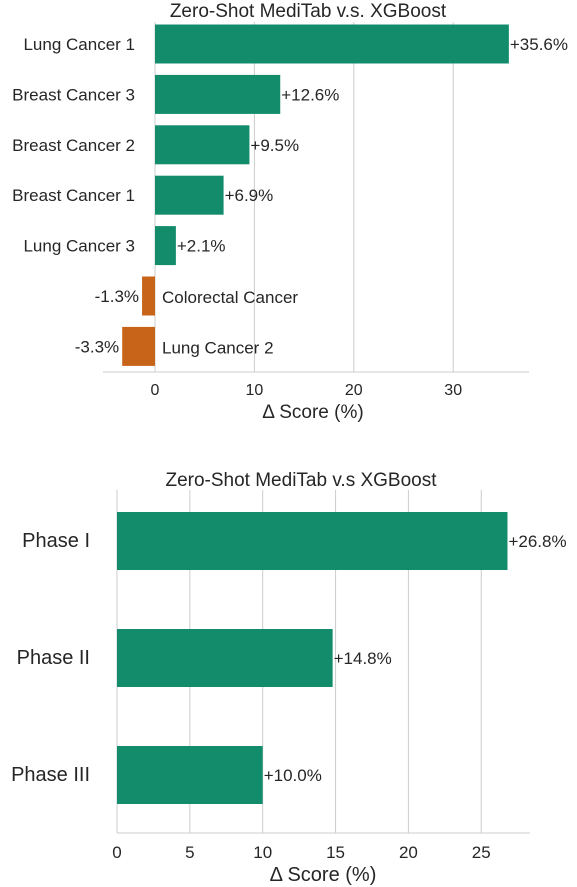 Image resolution: width=577 pixels, height=887 pixels. What do you see at coordinates (301, 480) in the screenshot?
I see `chart-2-title: Zero-Shot MediTab v.s XGBoost` at bounding box center [301, 480].